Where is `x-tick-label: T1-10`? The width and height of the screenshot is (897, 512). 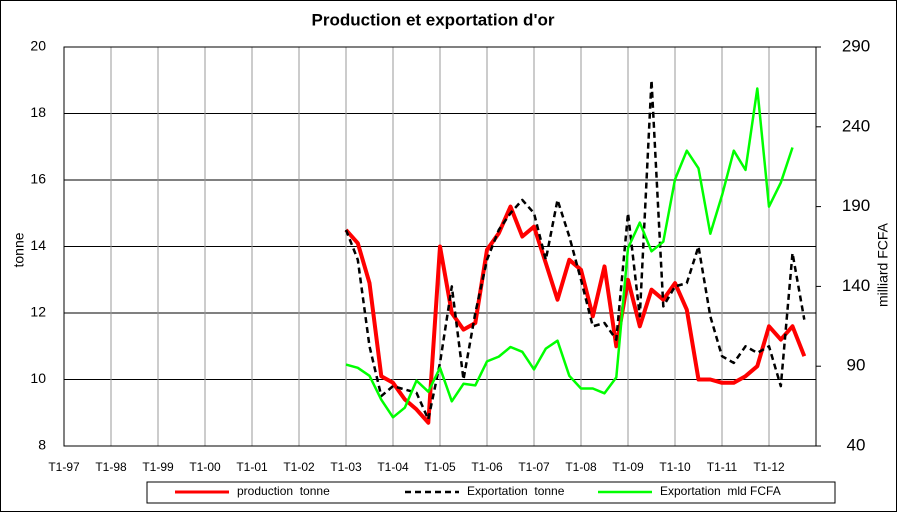
x-tick-label: T1-10 is located at coordinates (675, 467).